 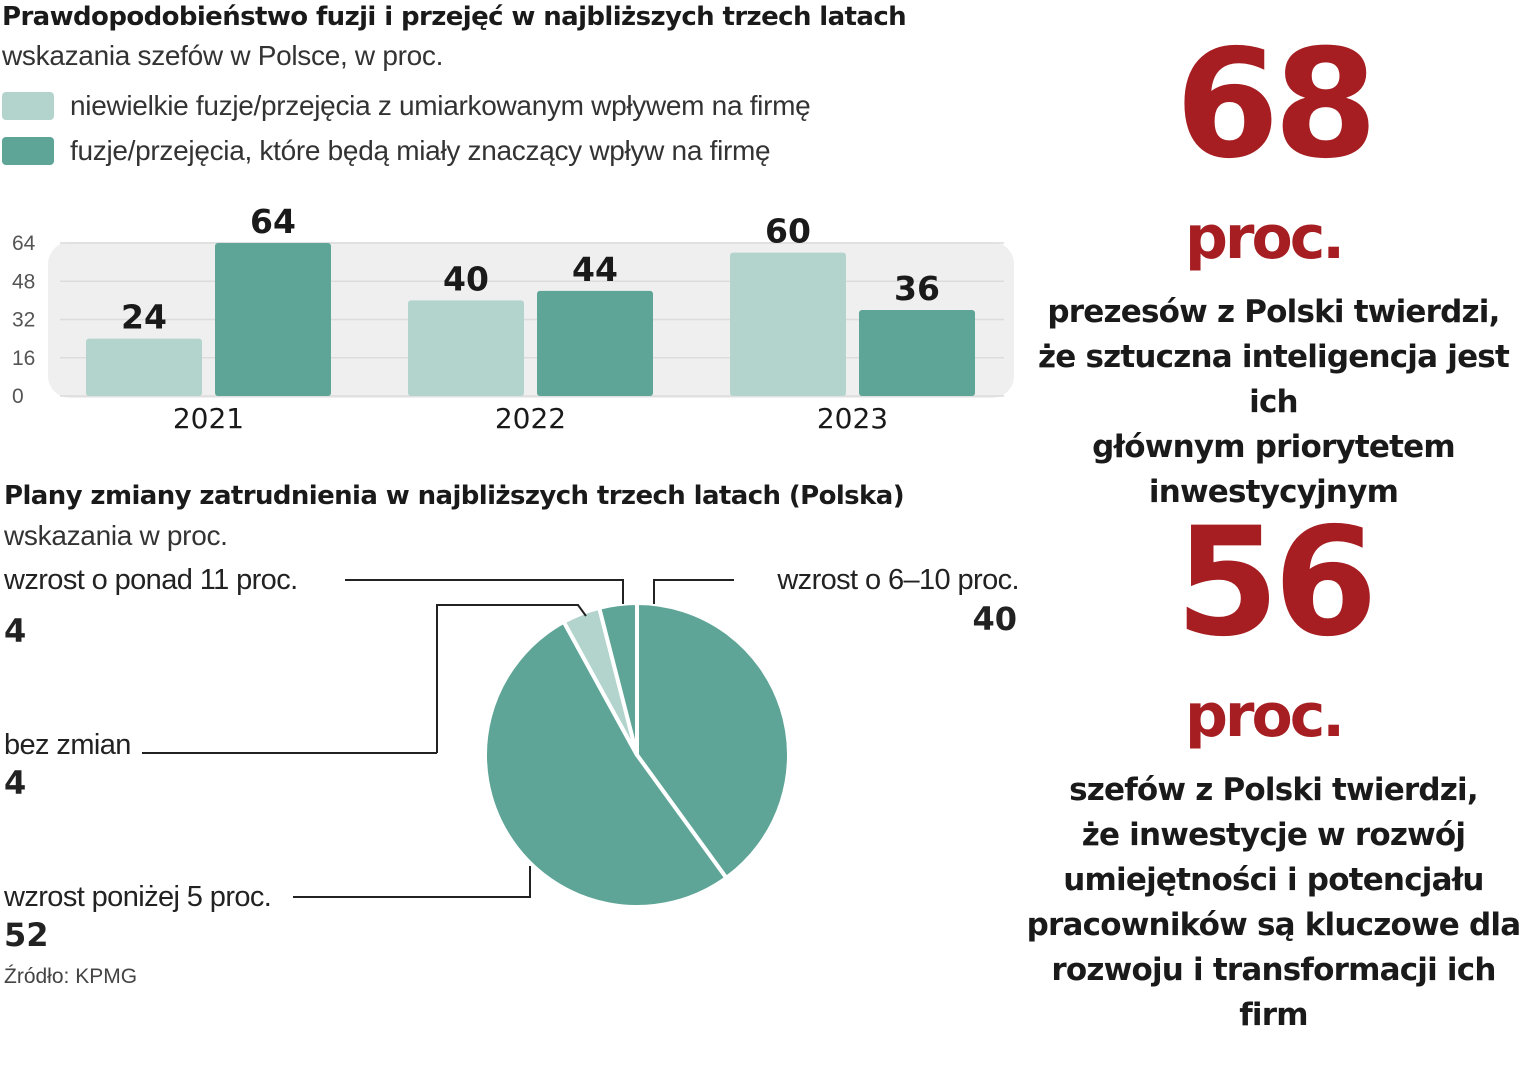 What do you see at coordinates (70, 977) in the screenshot?
I see `source-note: Źródło: KPMG` at bounding box center [70, 977].